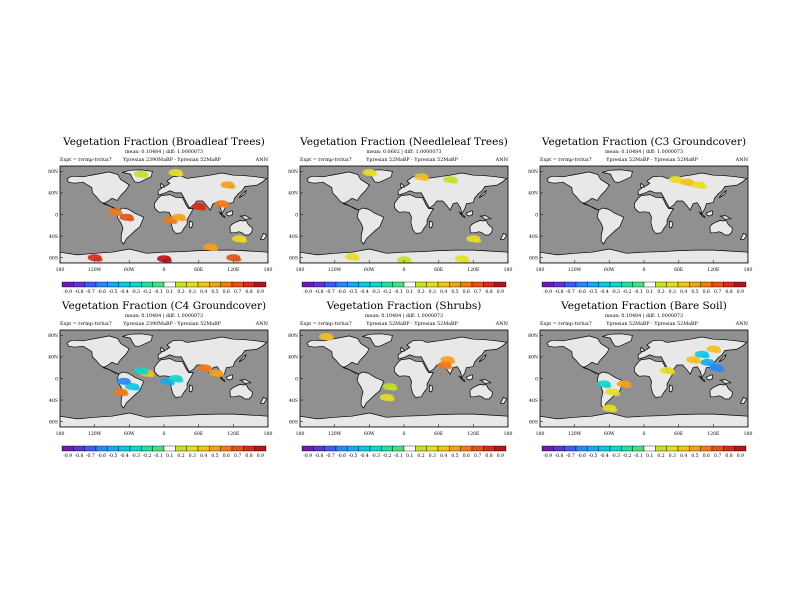  What do you see at coordinates (164, 434) in the screenshot?
I see `x-tick-label: 0` at bounding box center [164, 434].